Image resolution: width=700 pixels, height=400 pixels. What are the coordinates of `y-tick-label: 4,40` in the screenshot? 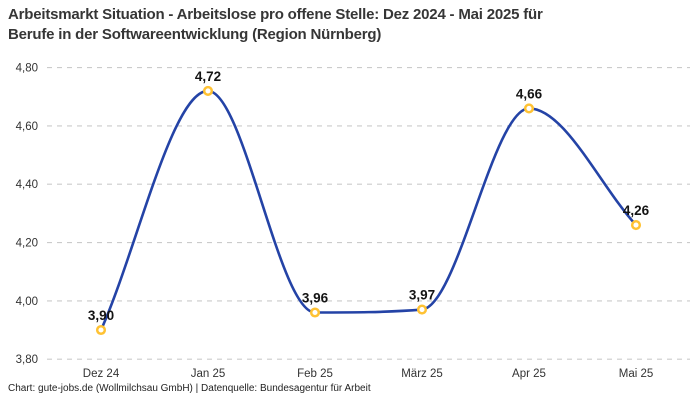 It's located at (27, 185).